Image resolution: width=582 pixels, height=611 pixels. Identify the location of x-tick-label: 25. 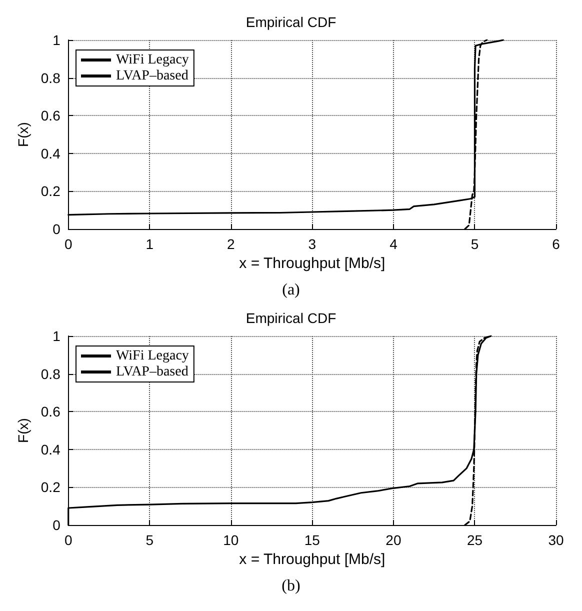
(474, 540).